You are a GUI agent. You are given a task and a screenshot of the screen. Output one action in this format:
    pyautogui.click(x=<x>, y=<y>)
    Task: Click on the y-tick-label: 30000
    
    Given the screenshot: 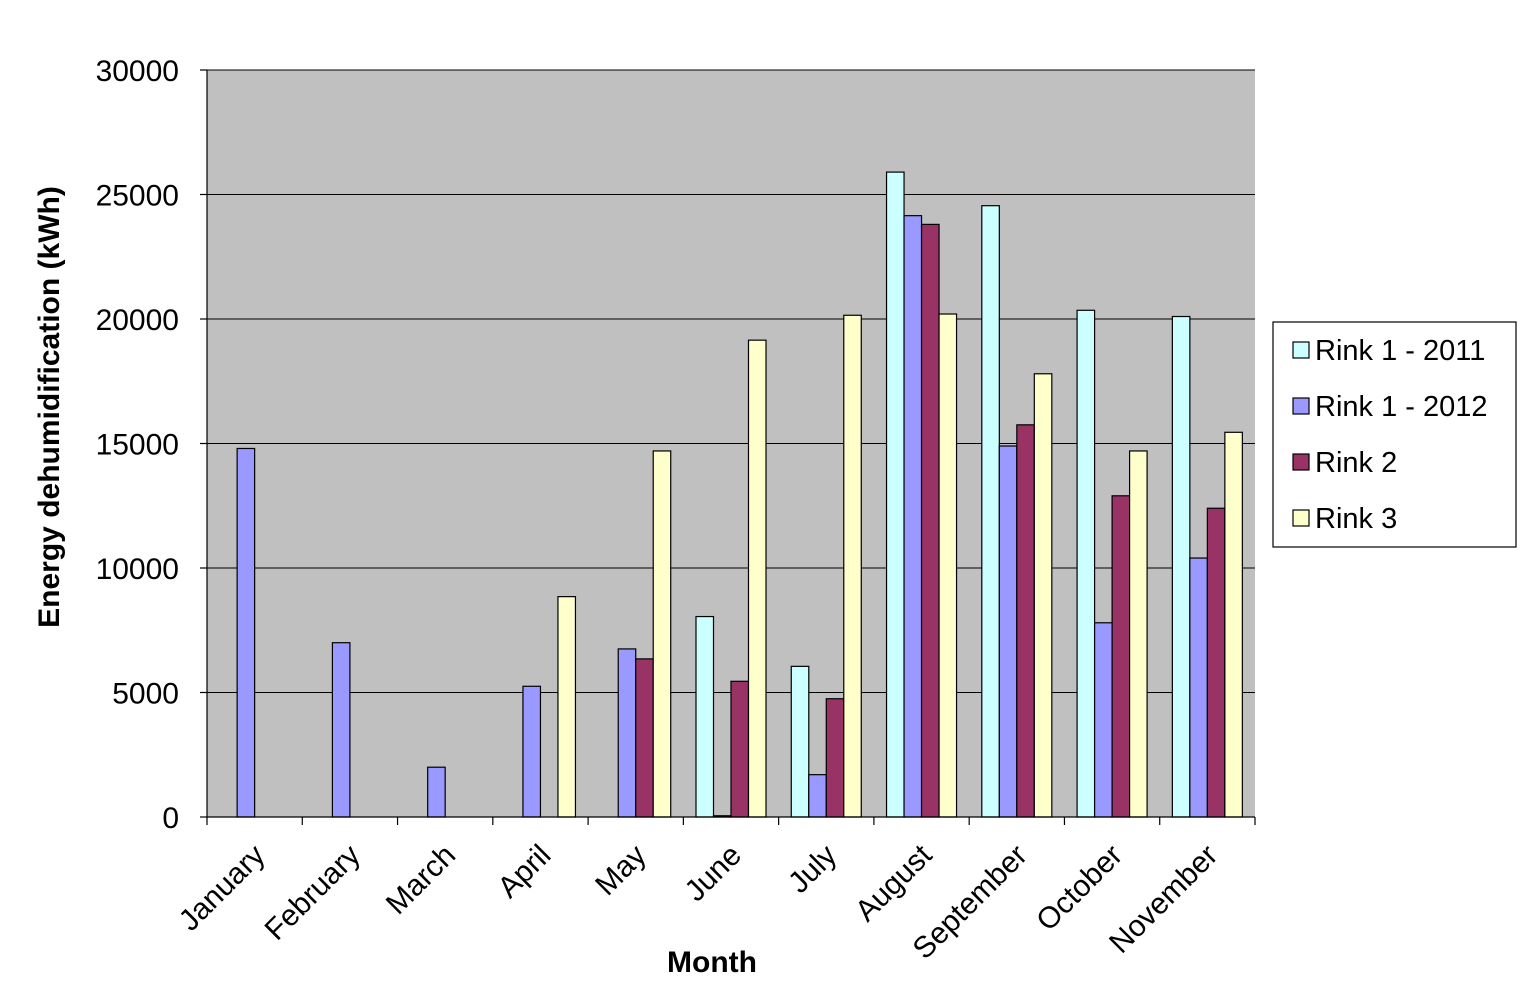 What is the action you would take?
    pyautogui.click(x=137, y=71)
    